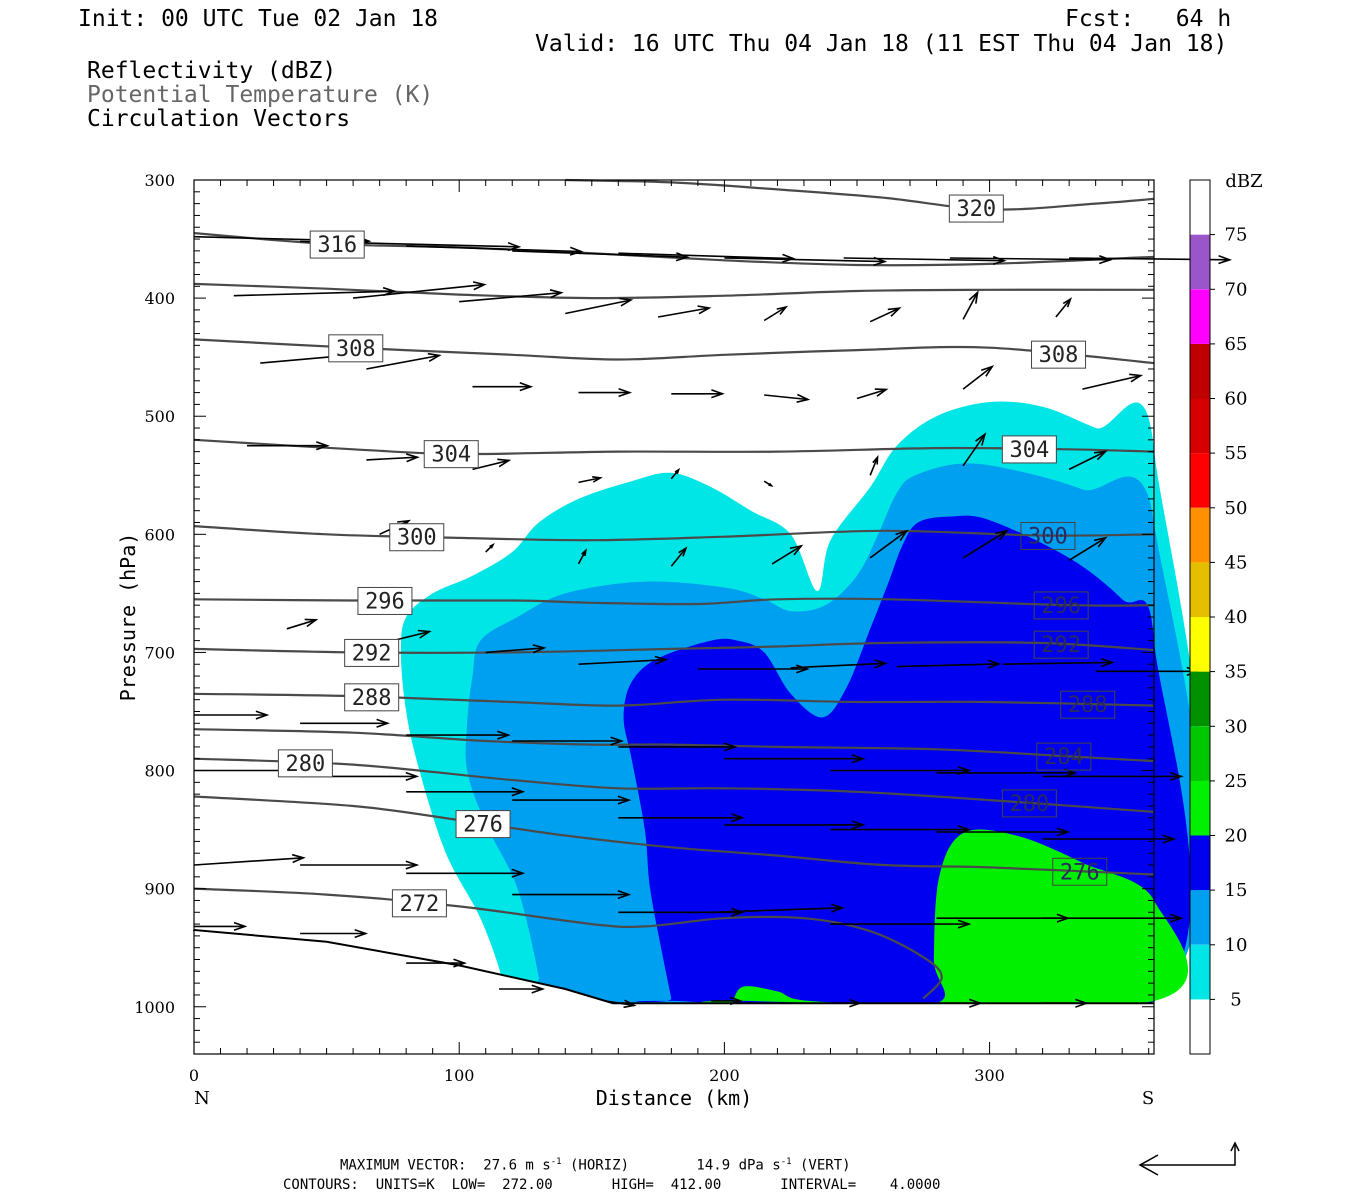 This screenshot has width=1350, height=1200. Describe the element at coordinates (128, 617) in the screenshot. I see `y-axis-label: Pressure (hPa)` at that location.